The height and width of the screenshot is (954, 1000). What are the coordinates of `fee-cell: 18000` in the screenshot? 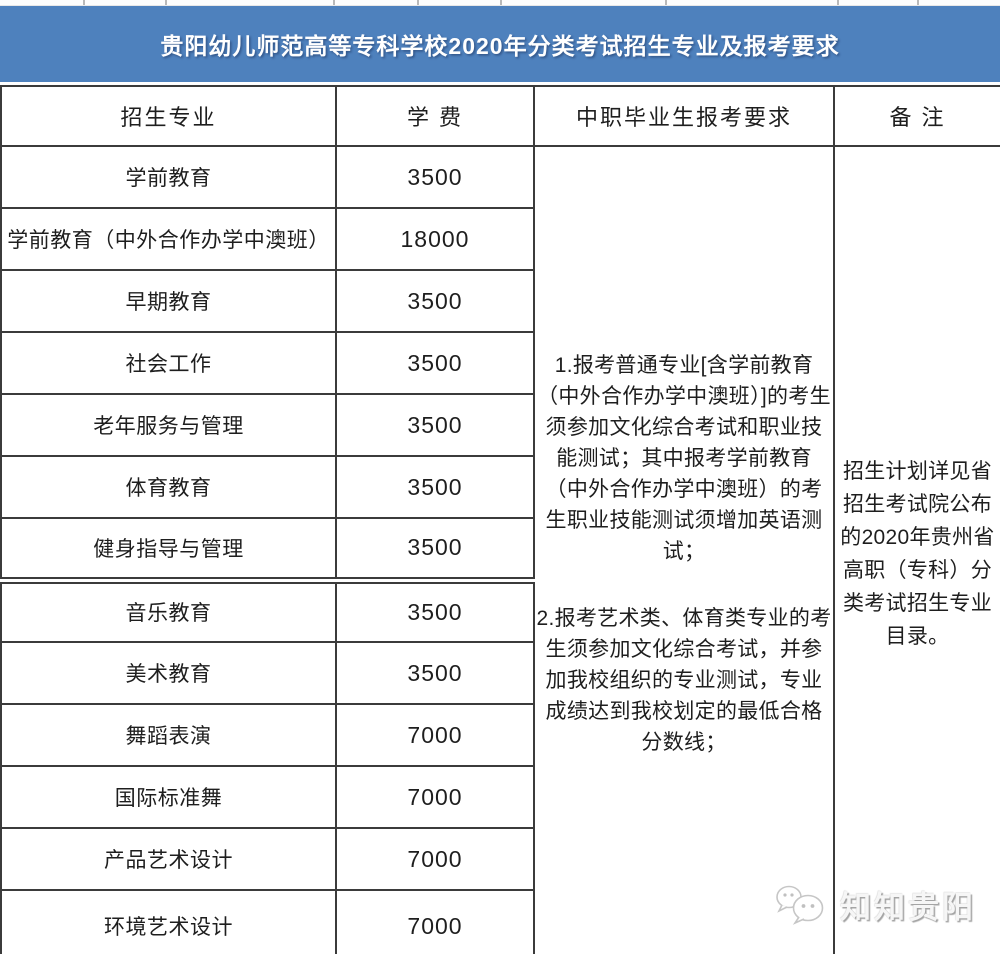 It's located at (435, 239).